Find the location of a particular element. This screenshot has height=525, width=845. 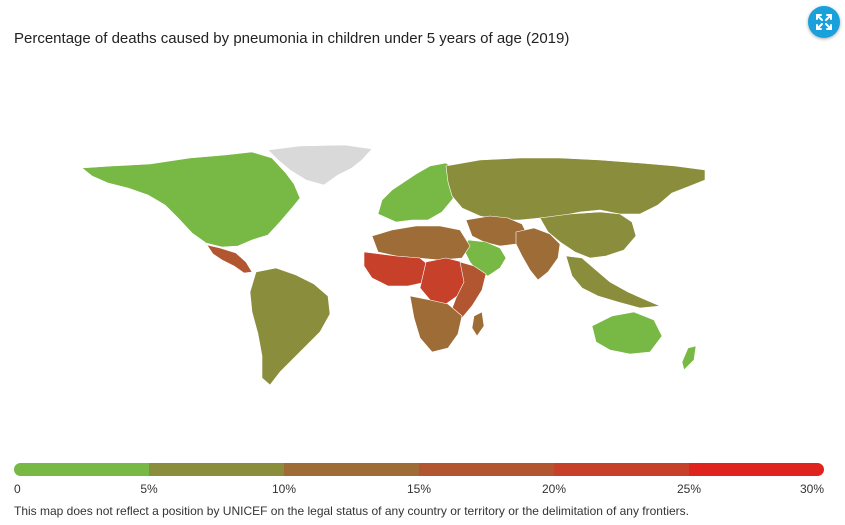

legend-label: 20% is located at coordinates (554, 489).